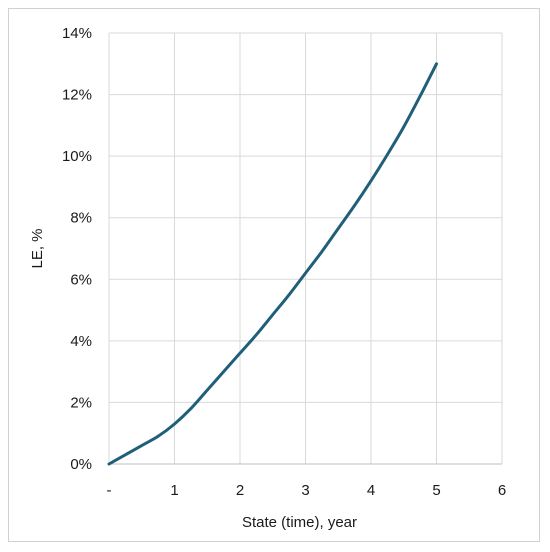 The height and width of the screenshot is (552, 550). What do you see at coordinates (81, 464) in the screenshot?
I see `y-tick-label: 0%` at bounding box center [81, 464].